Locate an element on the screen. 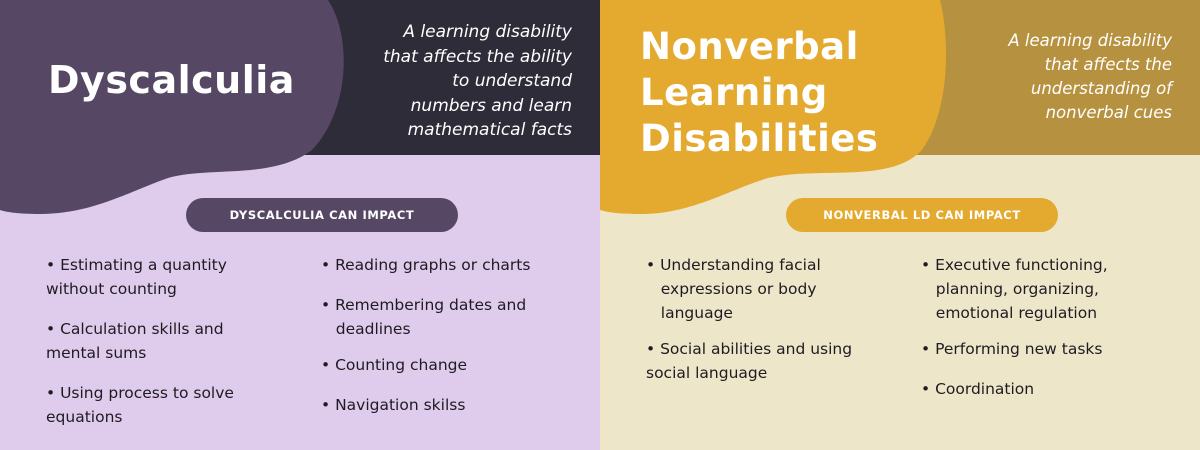 Image resolution: width=1200 pixels, height=450 pixels. dyscalculia-impact-badge: DYSCALCULIA CAN IMPACT is located at coordinates (322, 215).